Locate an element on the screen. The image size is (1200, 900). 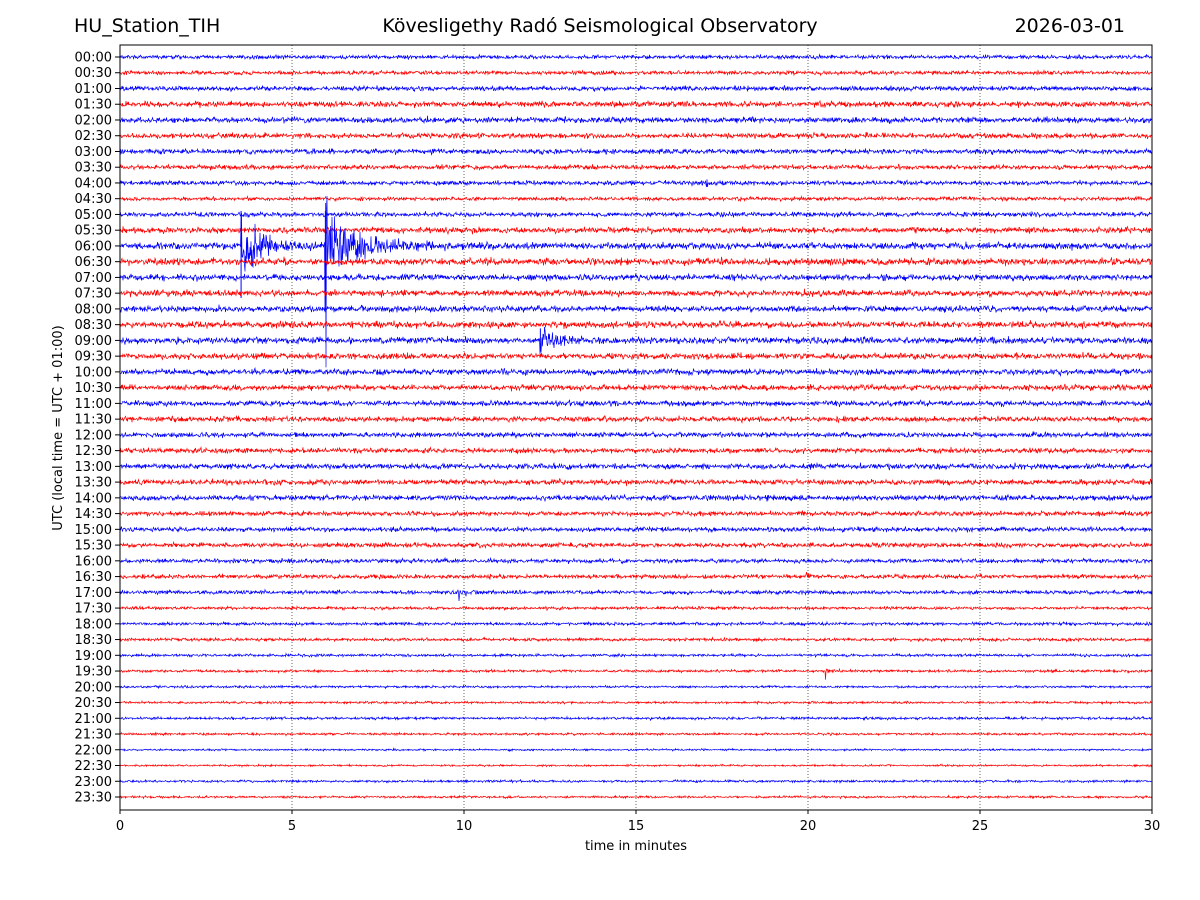
x-tick-label: 5 is located at coordinates (292, 826).